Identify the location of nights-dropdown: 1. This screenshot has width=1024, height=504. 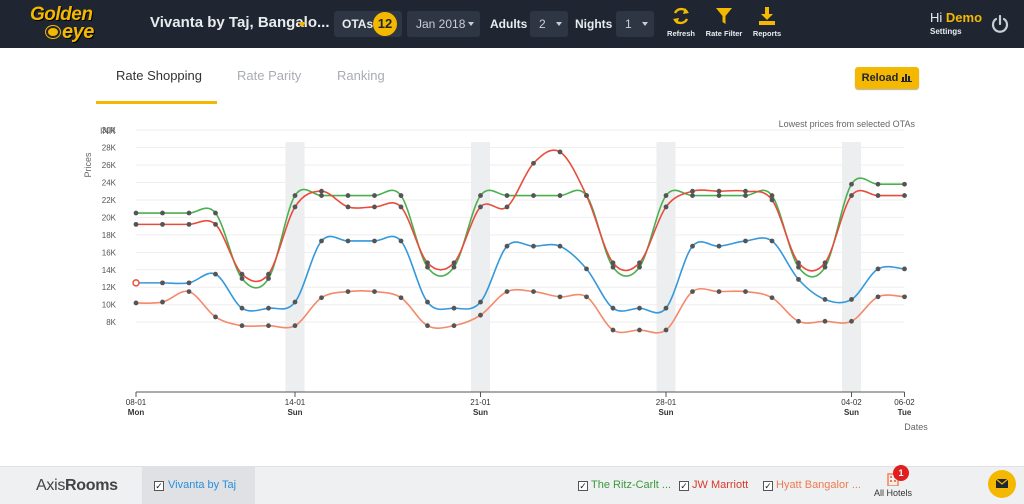
(635, 24).